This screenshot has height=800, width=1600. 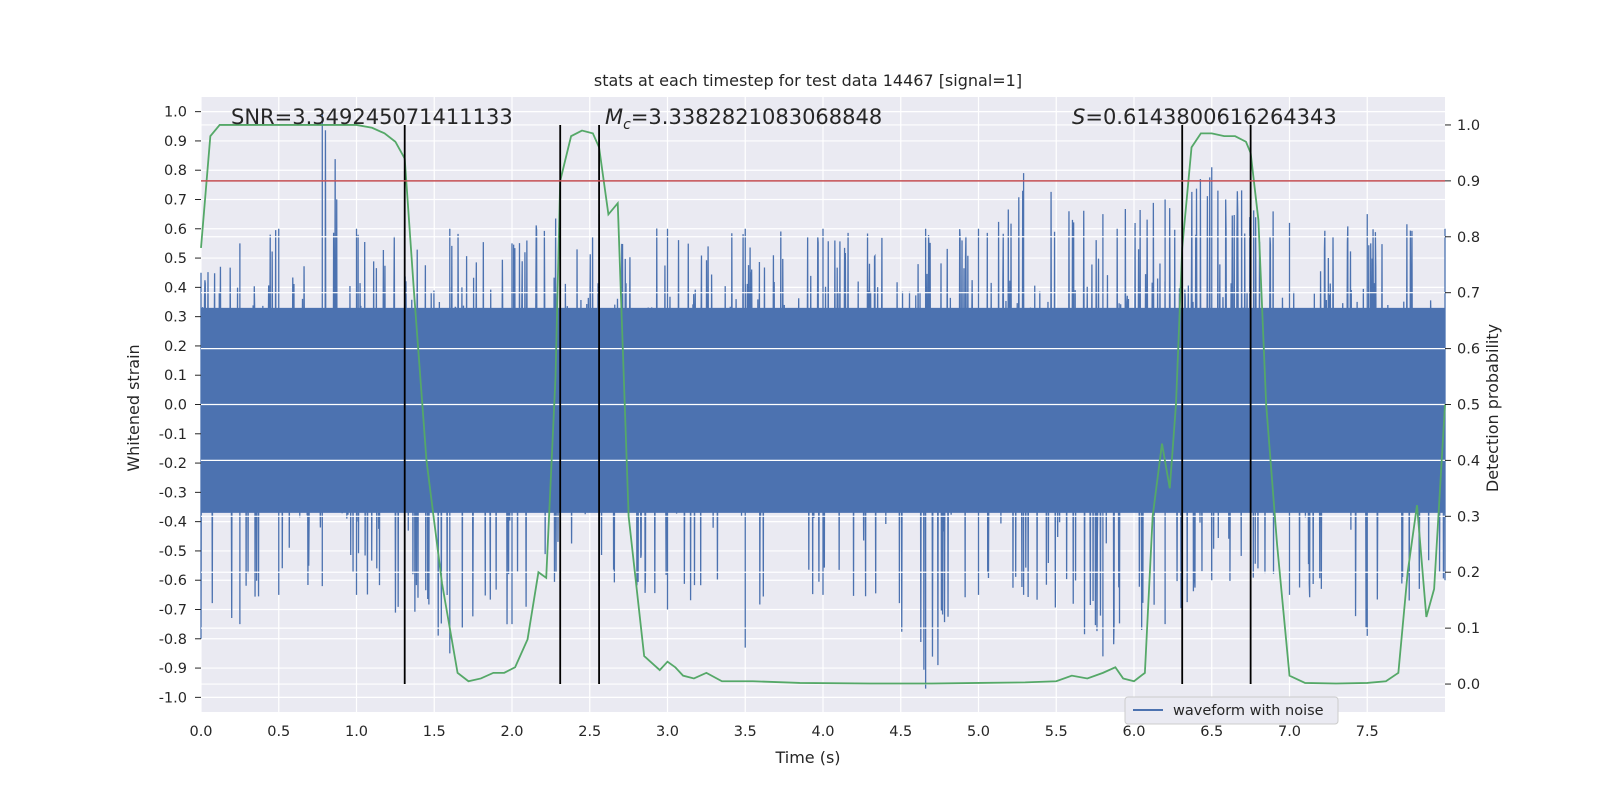 What do you see at coordinates (756, 117) in the screenshot?
I see `chirp-mass-value: =3.3382821083068848` at bounding box center [756, 117].